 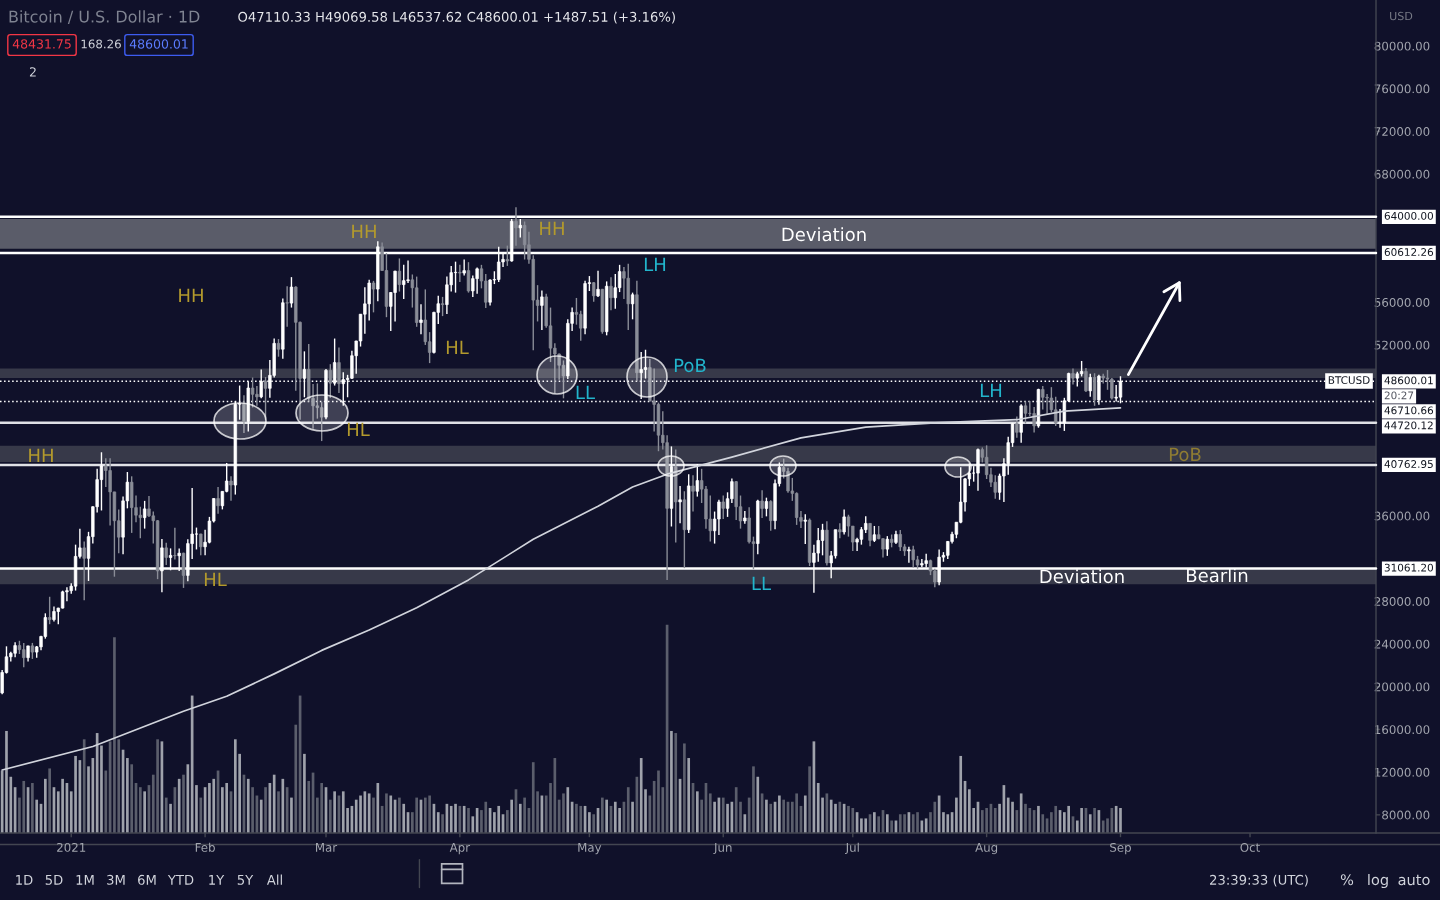 I want to click on x-tick-label: Feb, so click(x=205, y=847).